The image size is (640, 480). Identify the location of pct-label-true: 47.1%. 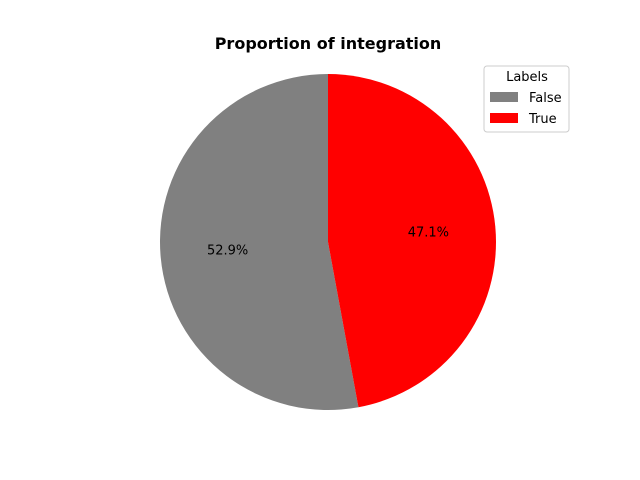
(428, 232).